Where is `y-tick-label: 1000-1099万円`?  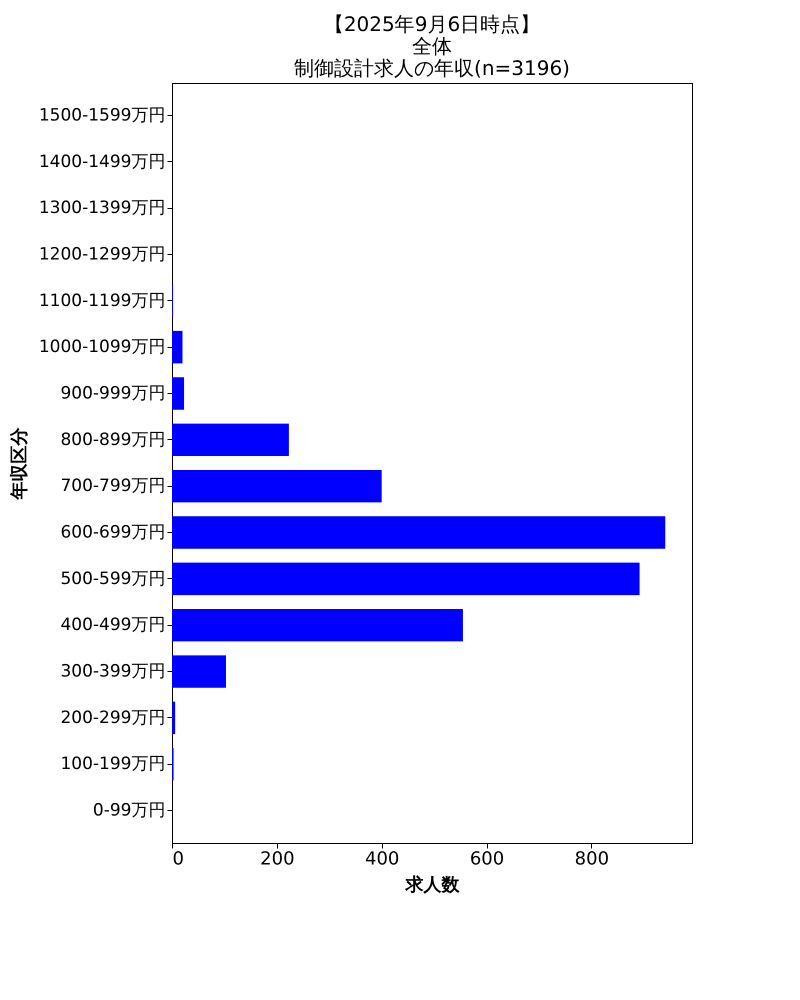
y-tick-label: 1000-1099万円 is located at coordinates (102, 347).